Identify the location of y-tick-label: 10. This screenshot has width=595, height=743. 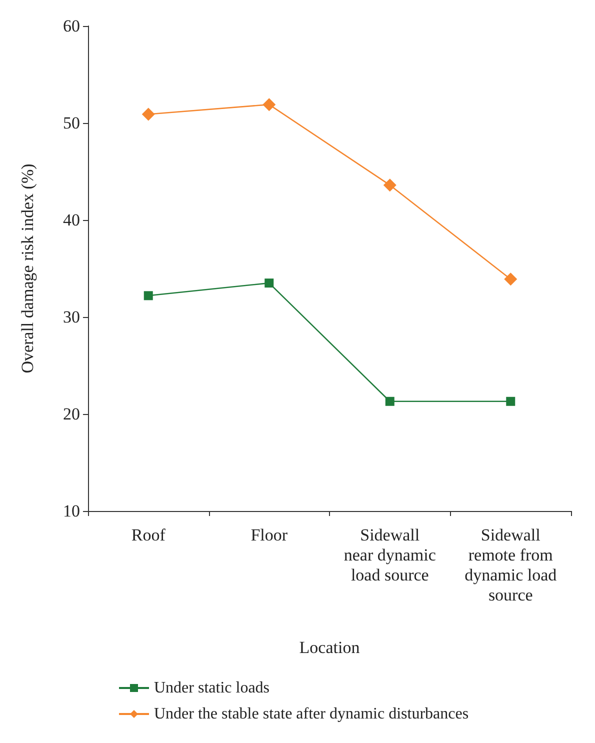
(71, 511).